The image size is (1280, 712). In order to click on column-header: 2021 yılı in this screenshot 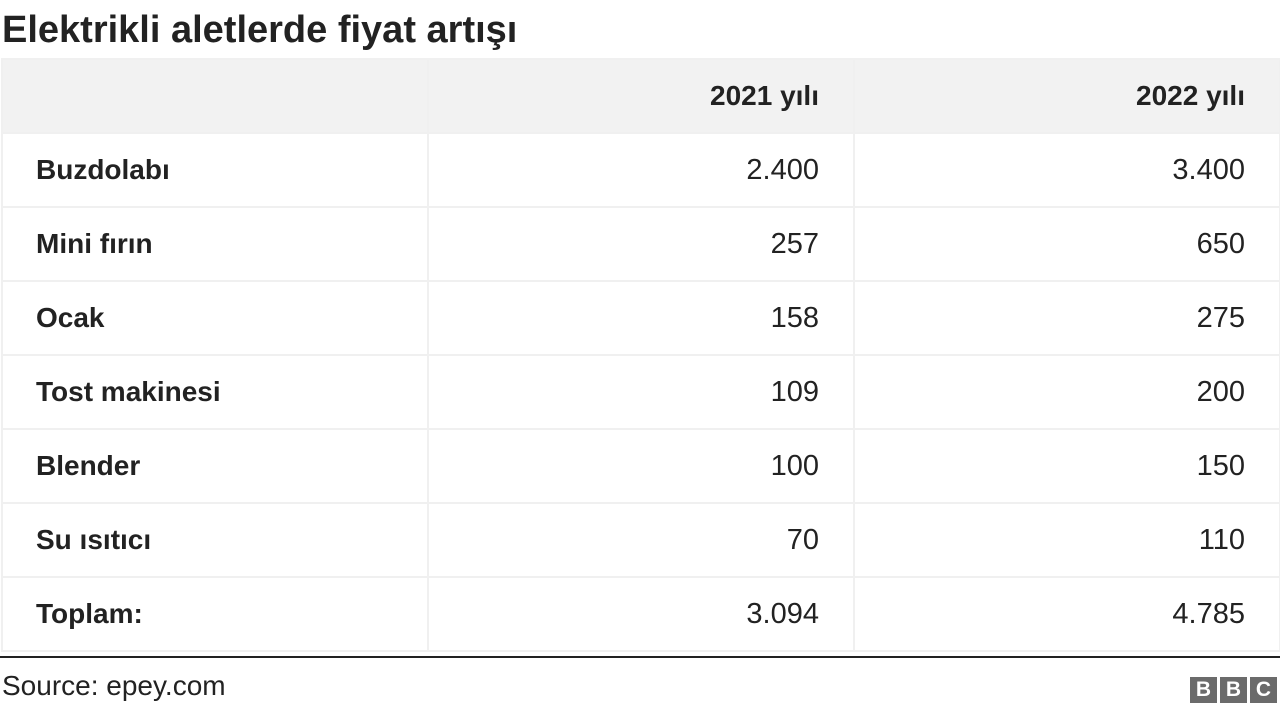, I will do `click(641, 96)`.